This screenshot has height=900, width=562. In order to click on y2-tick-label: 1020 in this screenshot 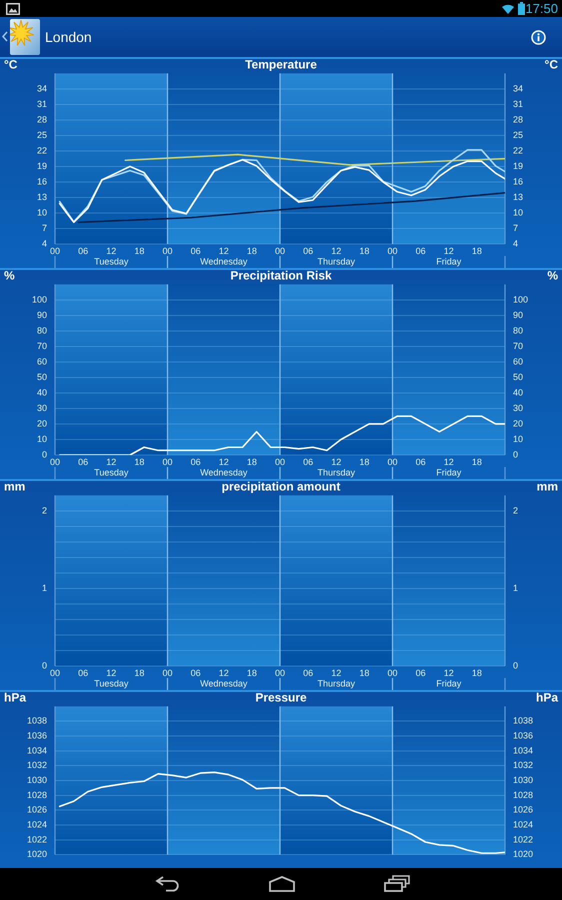, I will do `click(523, 854)`.